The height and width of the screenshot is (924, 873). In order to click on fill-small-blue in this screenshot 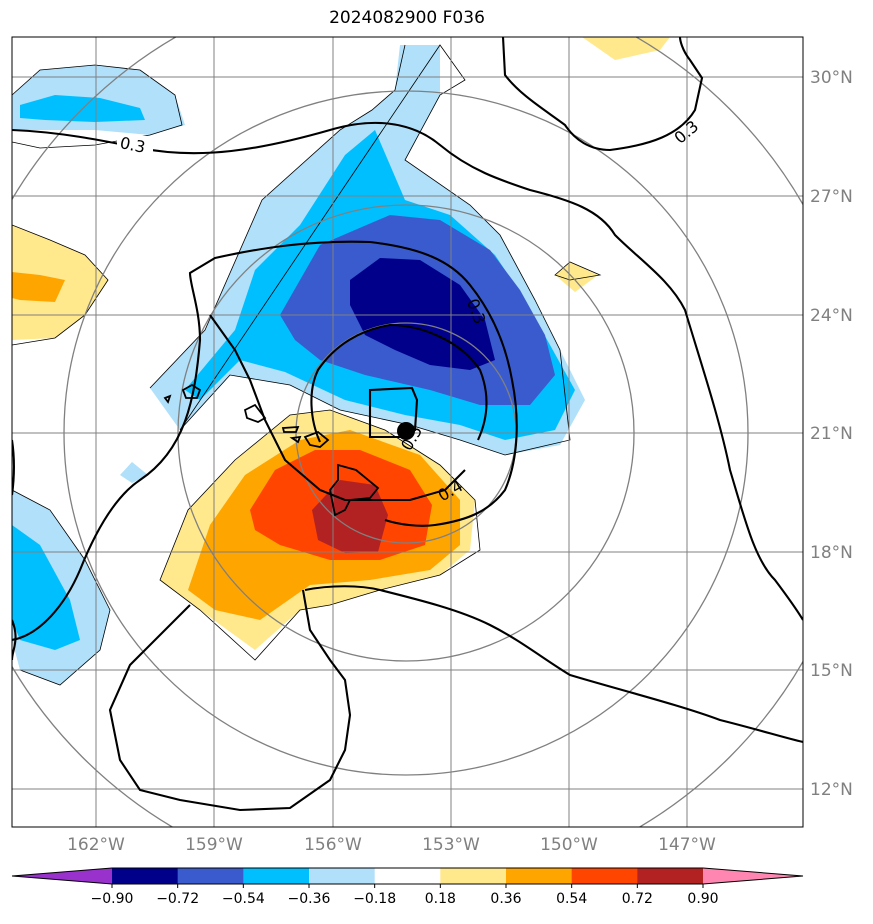, I will do `click(134, 472)`.